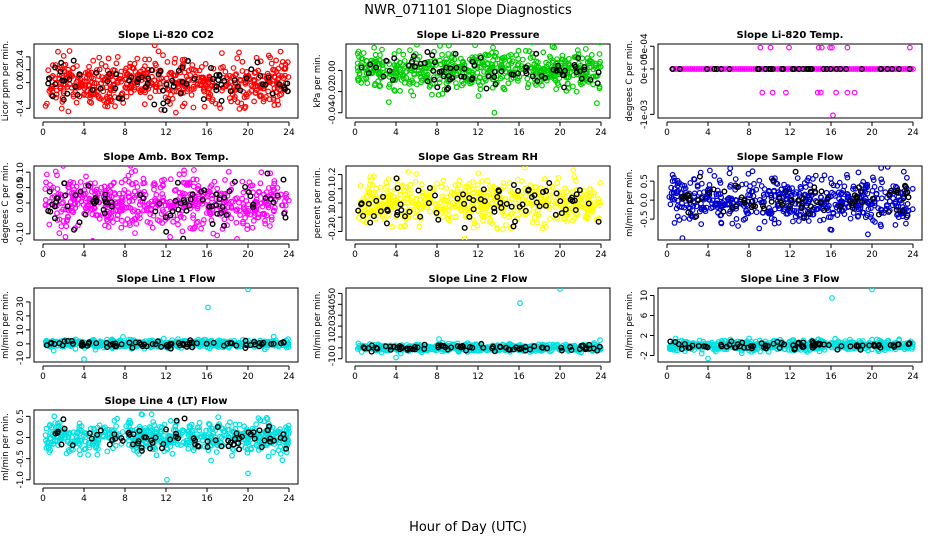  Describe the element at coordinates (333, 315) in the screenshot. I see `y-tick-label: 30` at that location.